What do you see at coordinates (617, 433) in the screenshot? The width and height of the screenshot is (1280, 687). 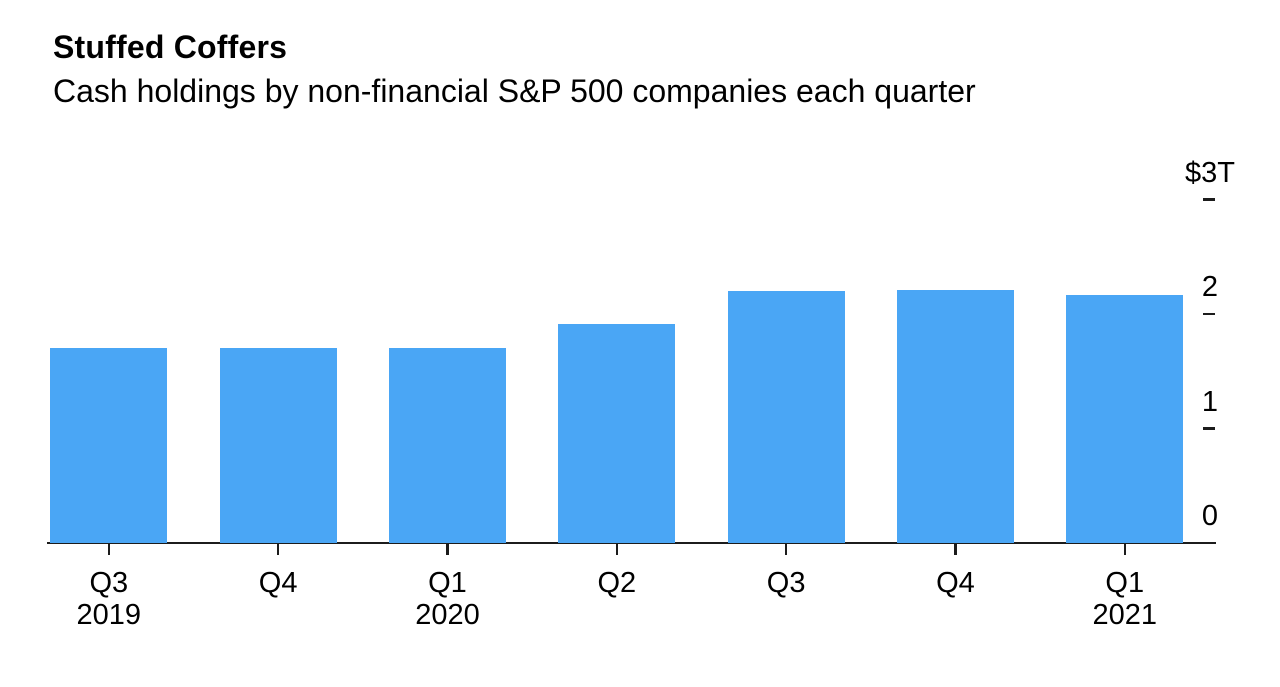 I see `bar-4-q2` at bounding box center [617, 433].